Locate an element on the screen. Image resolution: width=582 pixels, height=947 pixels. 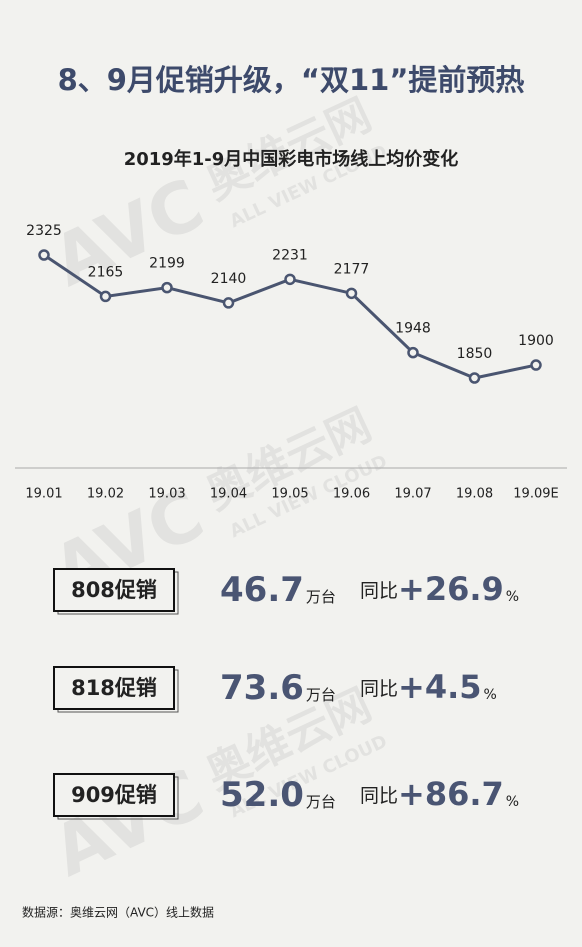
x-tick-label: 19.06 is located at coordinates (351, 494).